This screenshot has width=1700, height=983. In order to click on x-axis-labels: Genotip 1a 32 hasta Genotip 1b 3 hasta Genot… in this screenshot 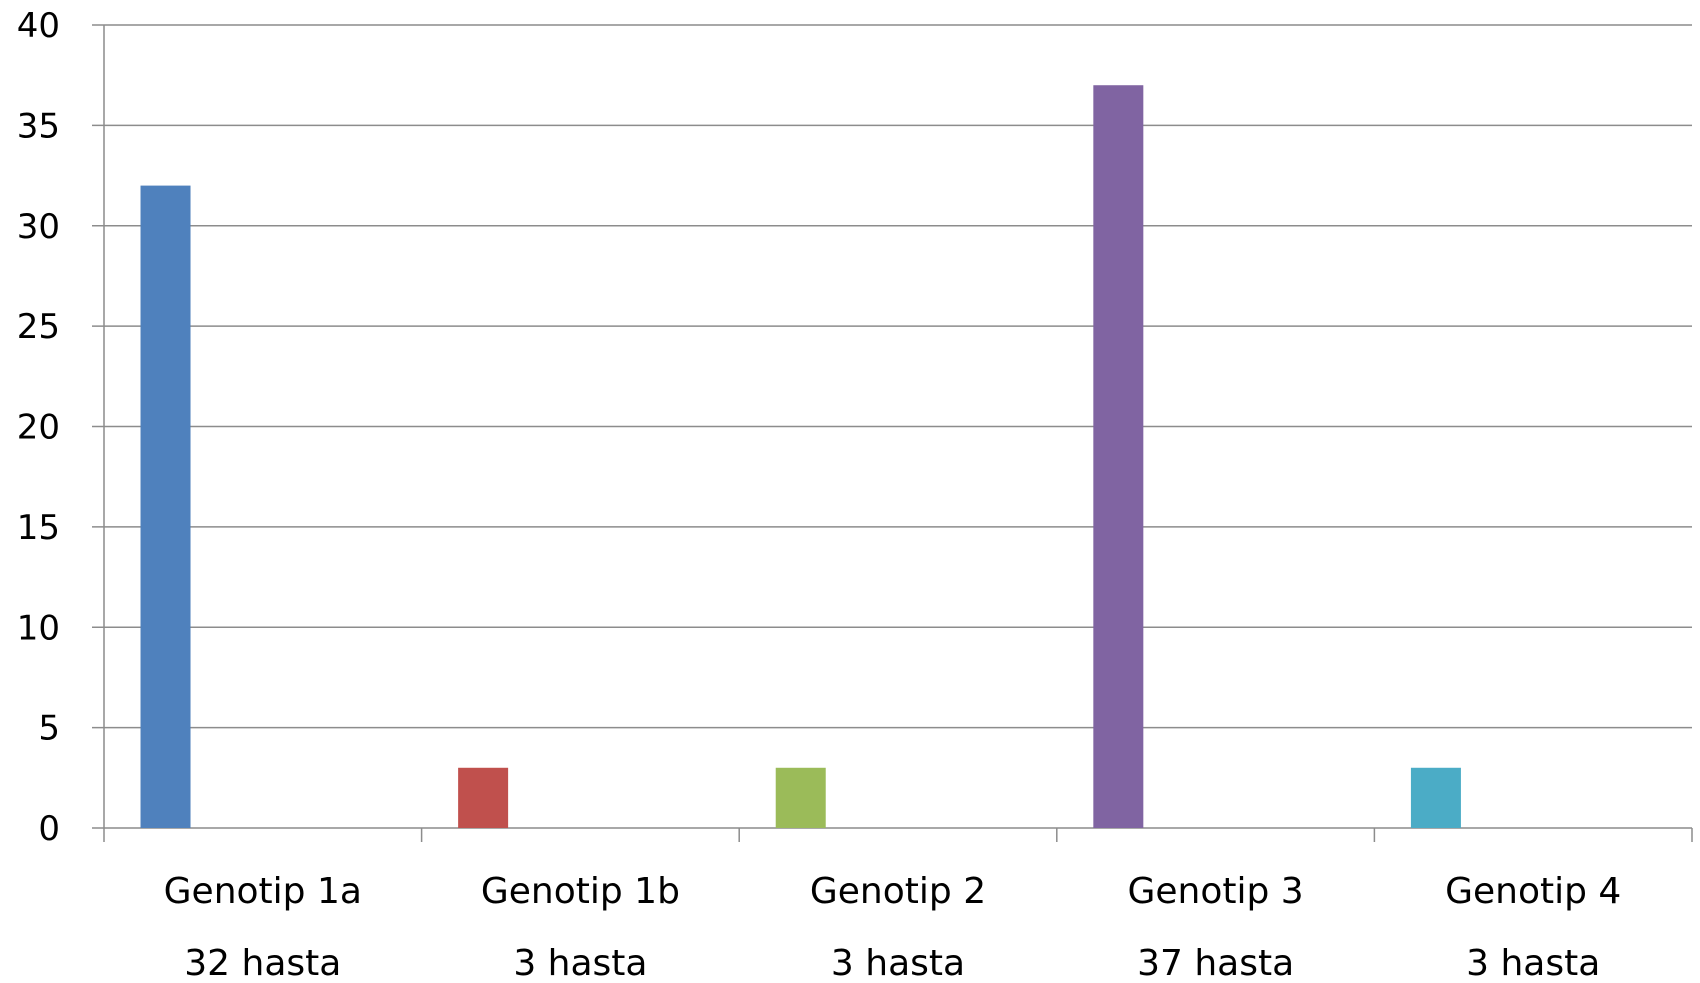, I will do `click(893, 927)`.